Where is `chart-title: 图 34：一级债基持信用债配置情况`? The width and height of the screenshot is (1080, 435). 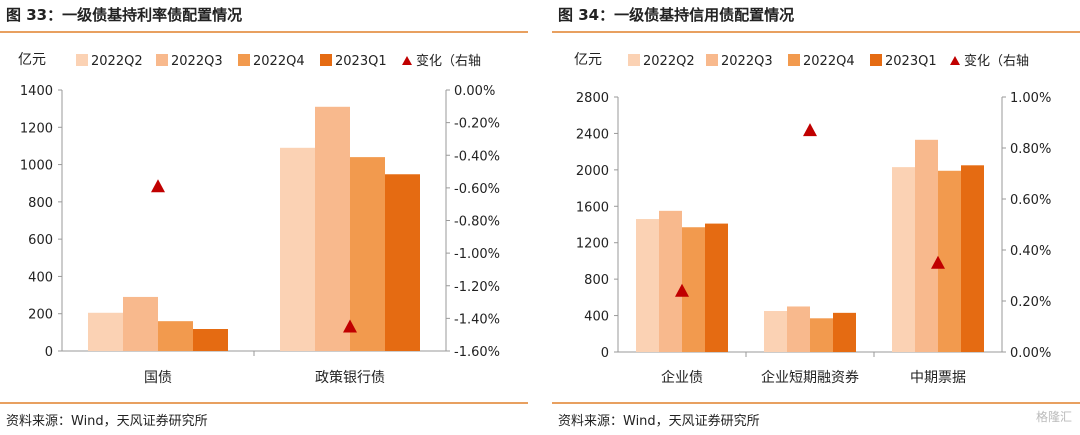
chart-title: 图 34：一级债基持信用债配置情况 is located at coordinates (676, 15).